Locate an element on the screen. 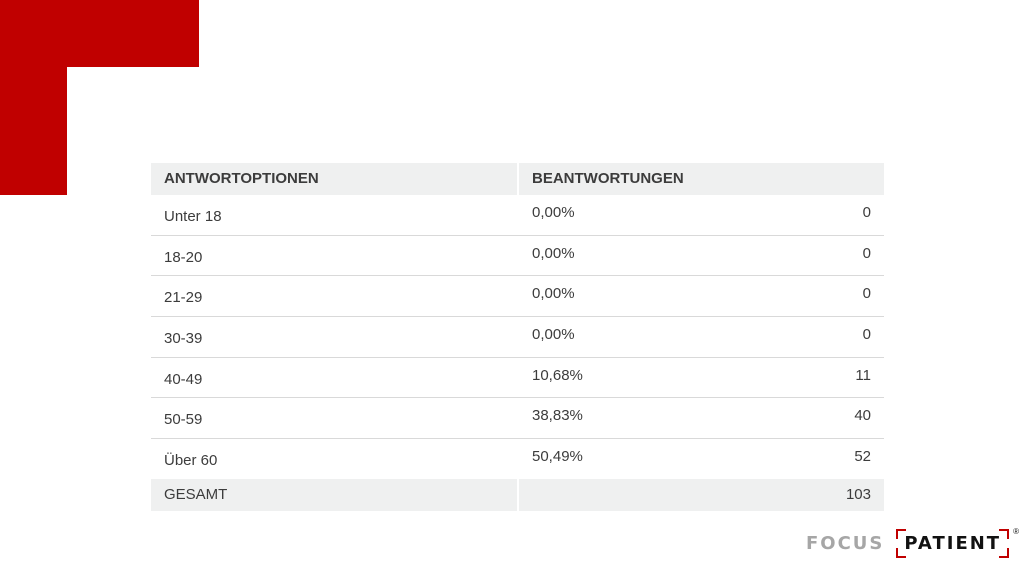  response-percent: 38,83% is located at coordinates (557, 416).